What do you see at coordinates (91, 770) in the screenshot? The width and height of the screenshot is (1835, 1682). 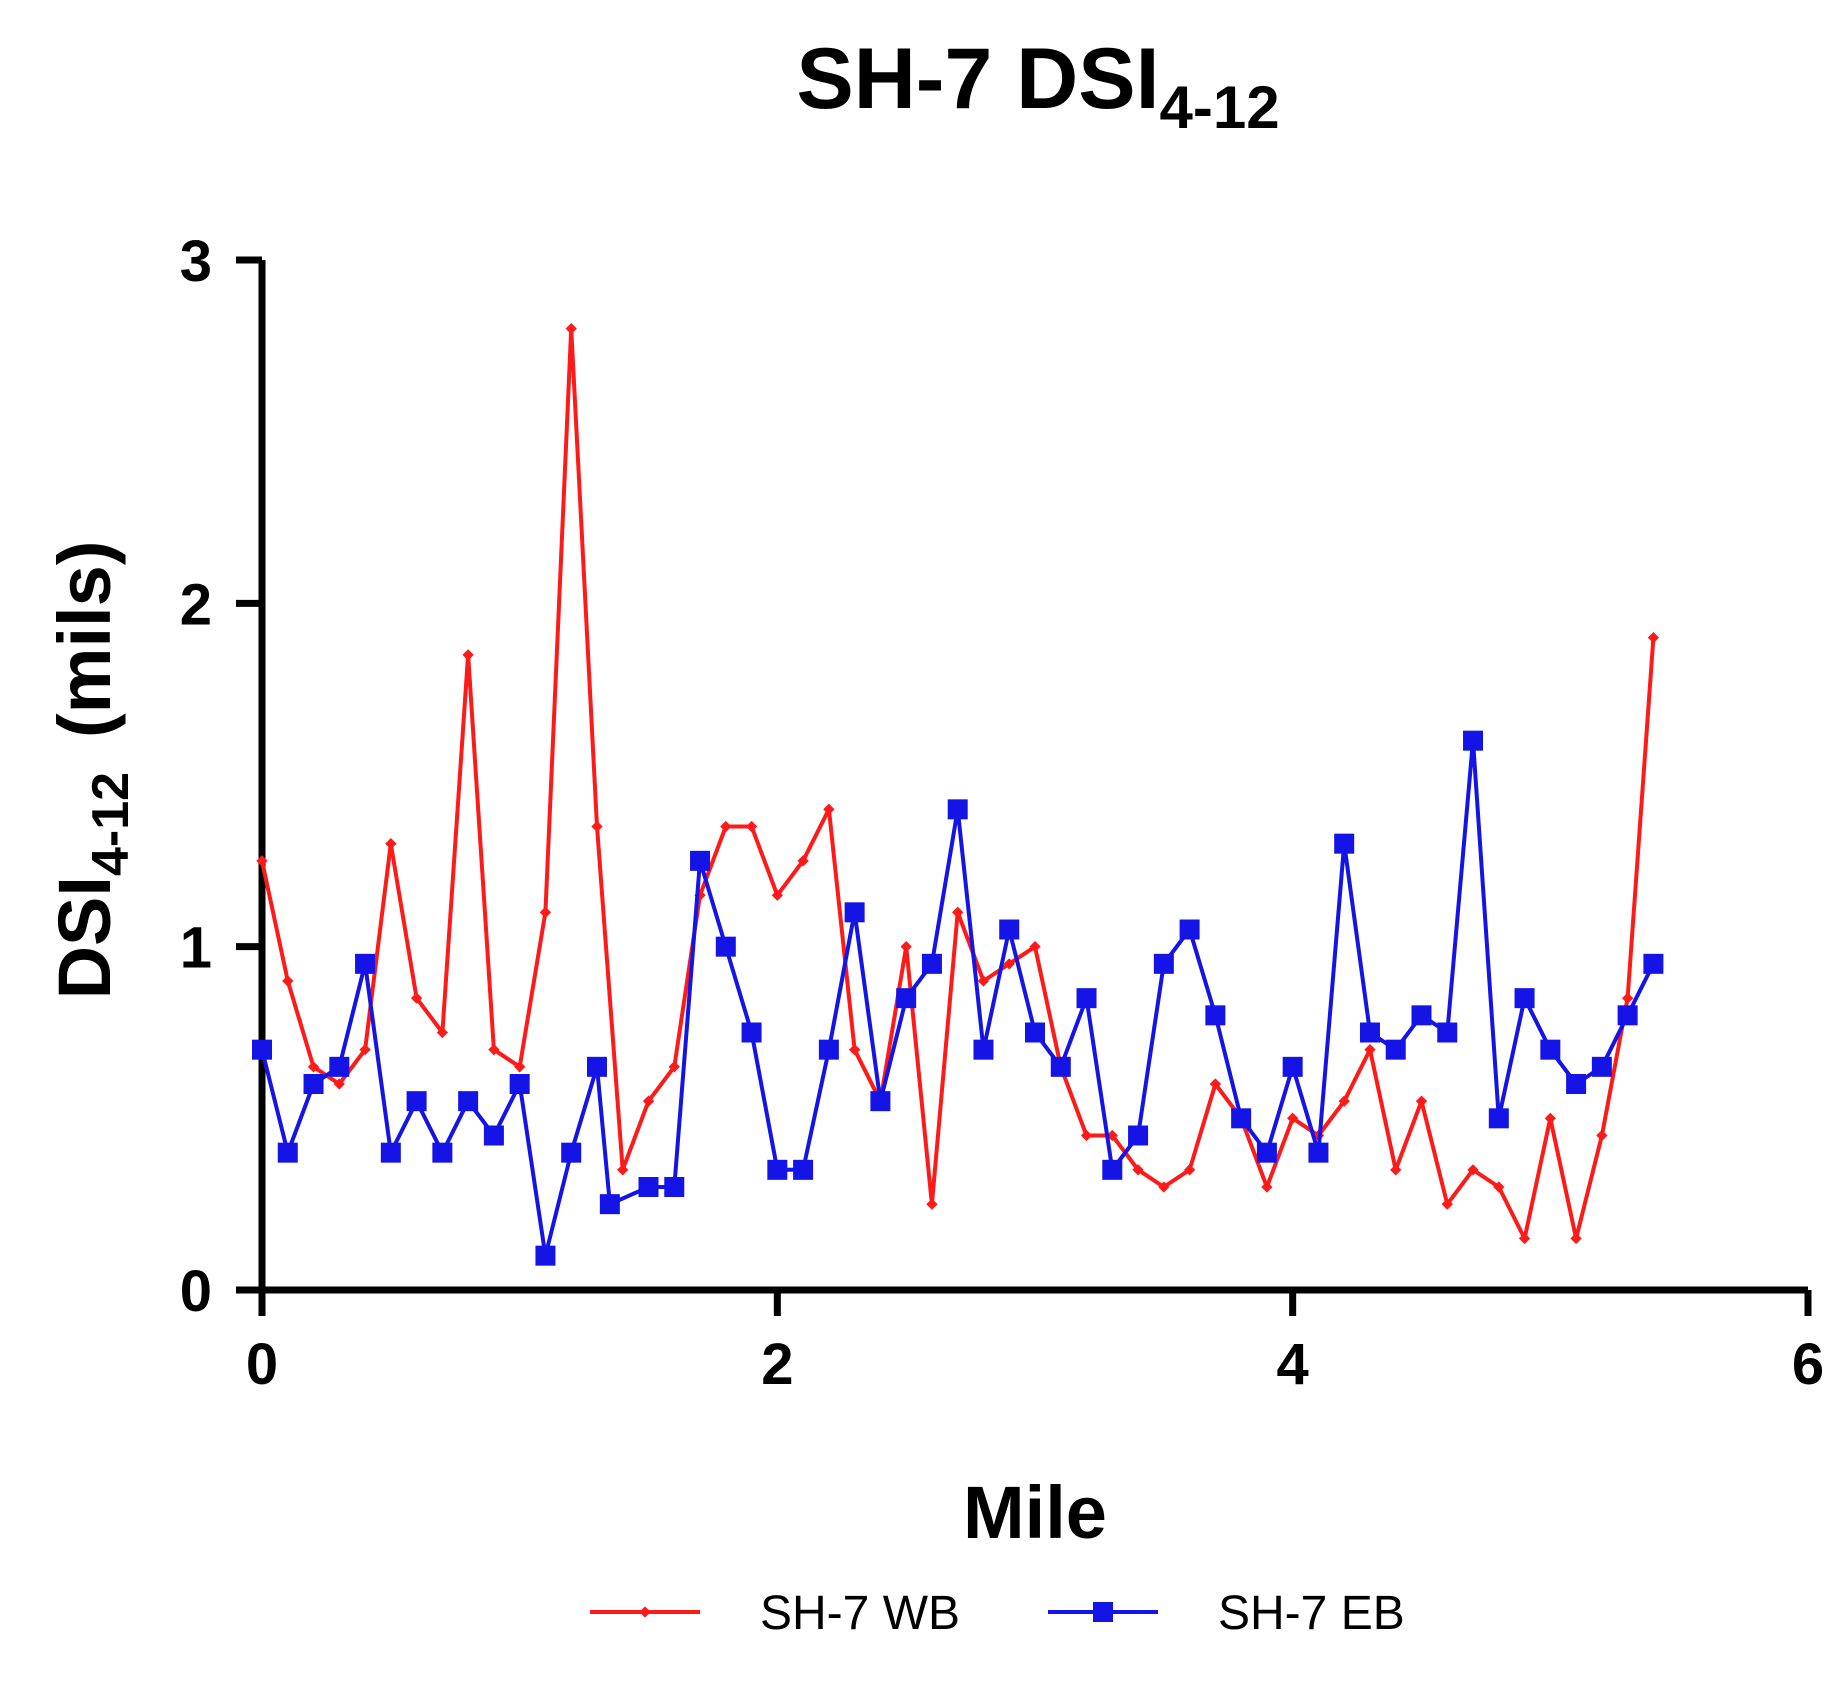 I see `y-axis-title: DSI4-12 (mils)` at bounding box center [91, 770].